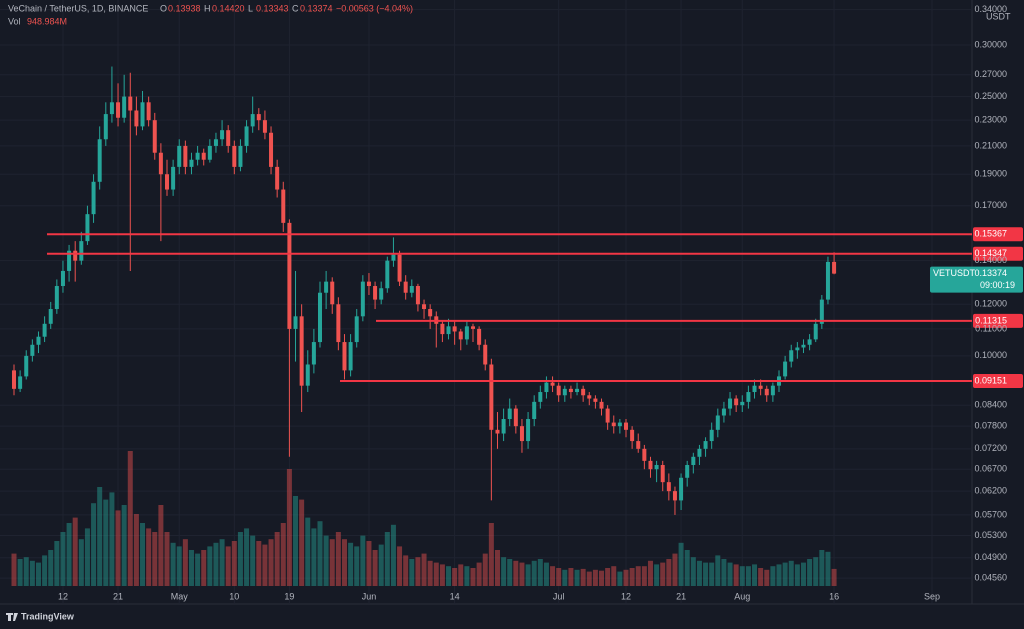 This screenshot has width=1024, height=629. I want to click on x-tick-label: 12, so click(626, 596).